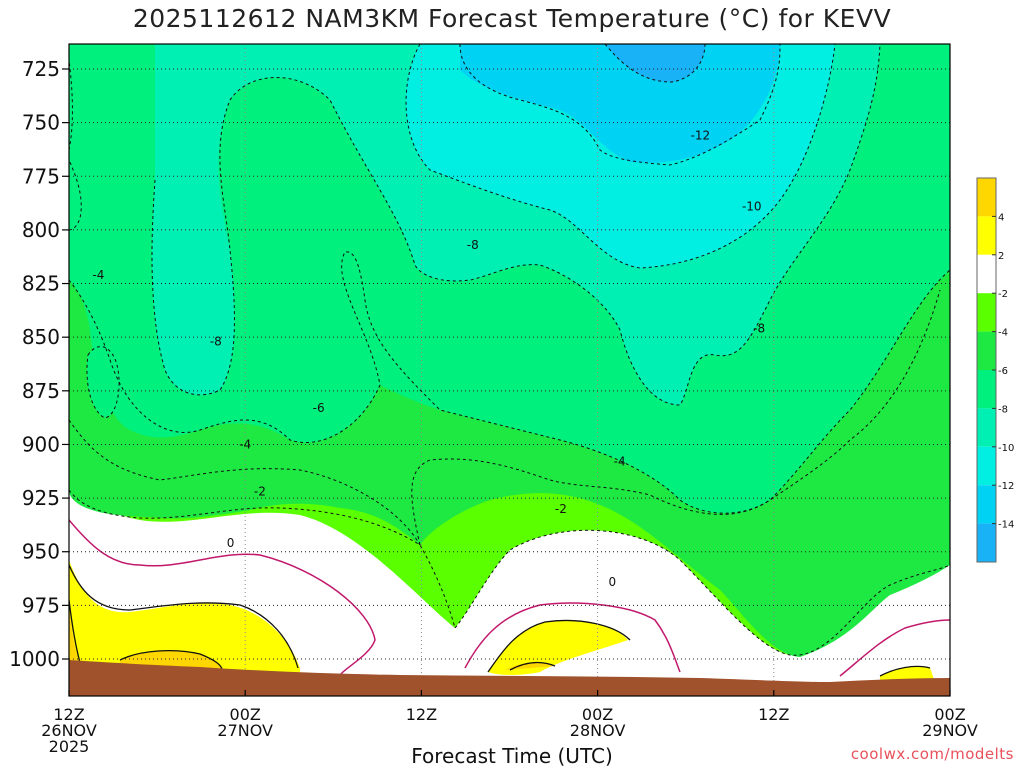  Describe the element at coordinates (1001, 256) in the screenshot. I see `legend-label-1: 2` at that location.